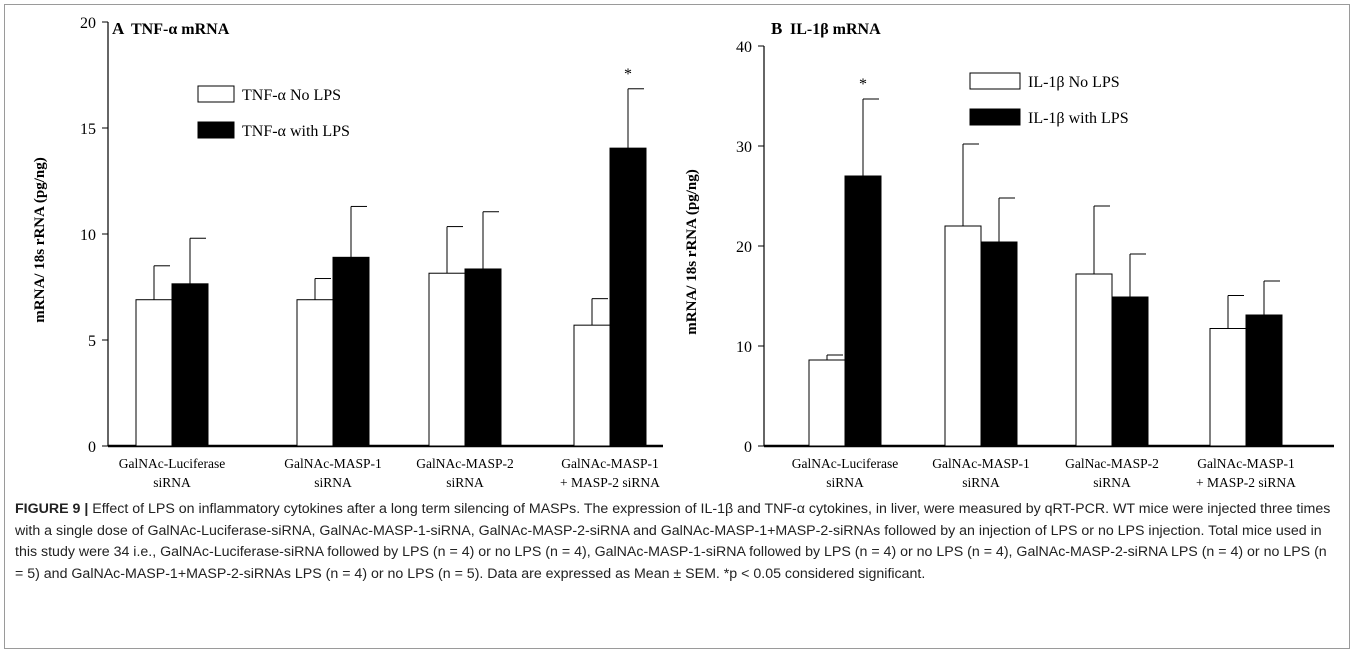  I want to click on chart2-bar-s1-c3, so click(1094, 360).